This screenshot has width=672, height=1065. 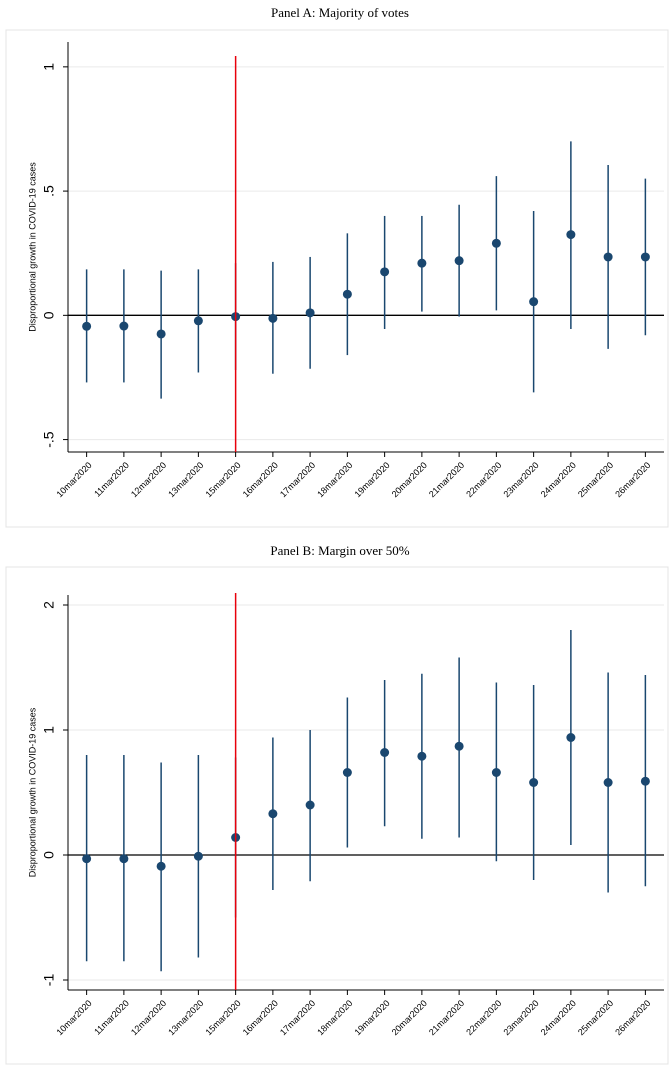 What do you see at coordinates (49, 191) in the screenshot?
I see `y-tick-label: .5` at bounding box center [49, 191].